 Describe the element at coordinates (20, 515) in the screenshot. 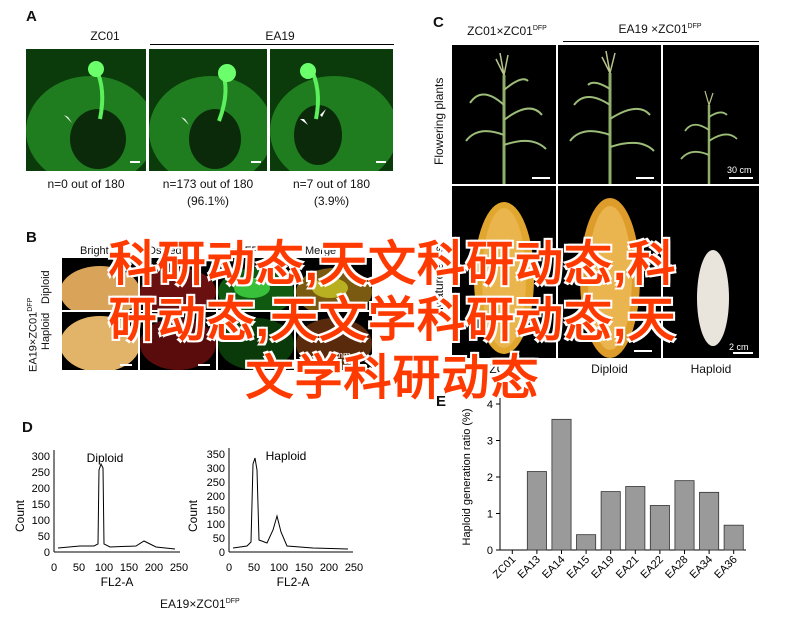

I see `panel-d-left-ylabel: Count` at that location.